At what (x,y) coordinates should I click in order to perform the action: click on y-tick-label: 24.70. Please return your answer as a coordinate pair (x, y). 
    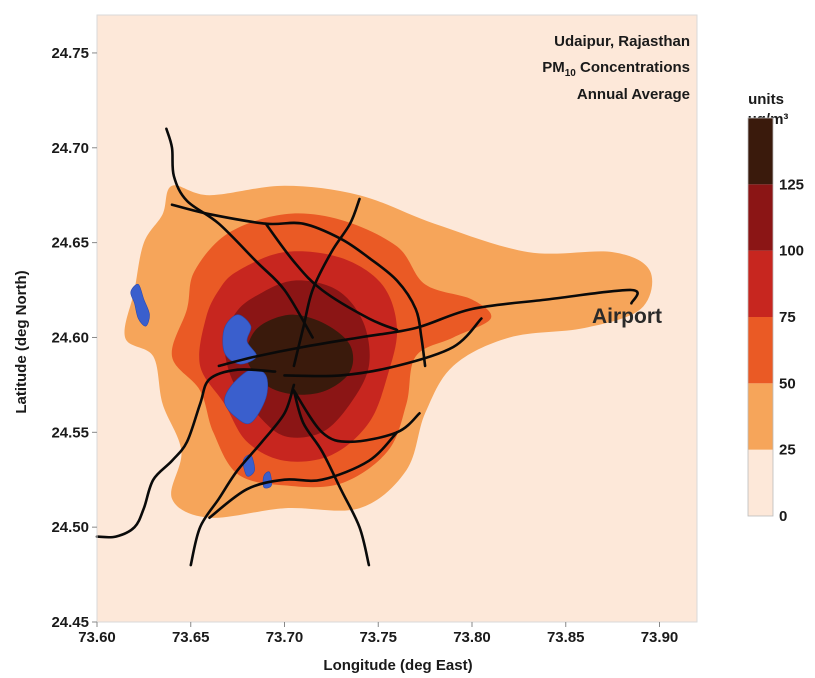
    Looking at the image, I should click on (70, 148).